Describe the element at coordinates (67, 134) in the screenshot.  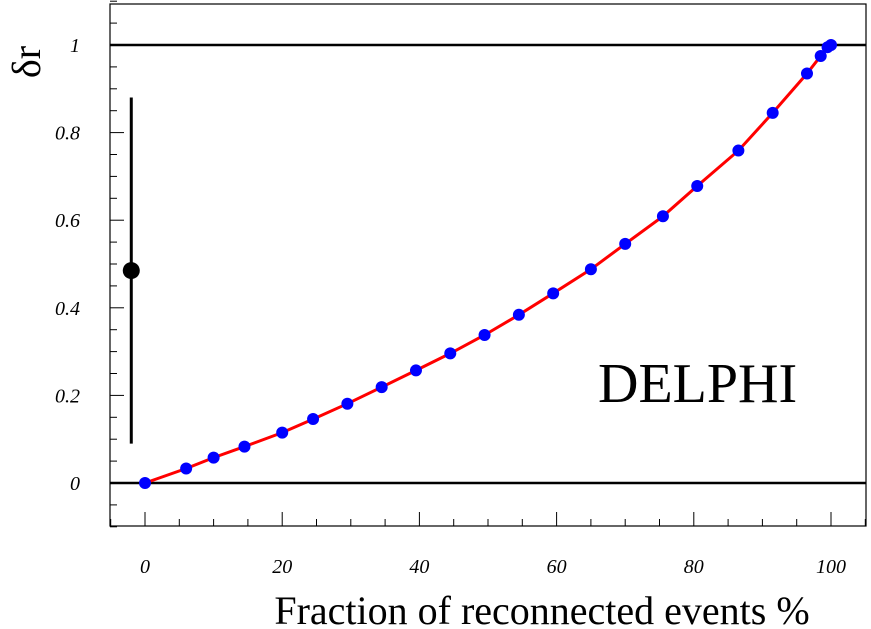
I see `y-tick-label-4: 0.8` at that location.